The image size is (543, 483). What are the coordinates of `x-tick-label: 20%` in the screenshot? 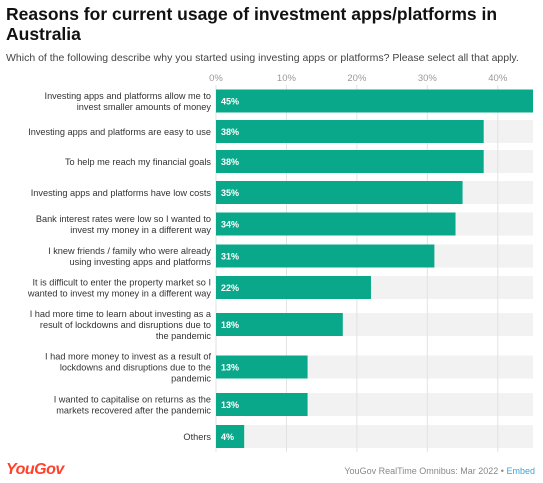 It's located at (357, 78).